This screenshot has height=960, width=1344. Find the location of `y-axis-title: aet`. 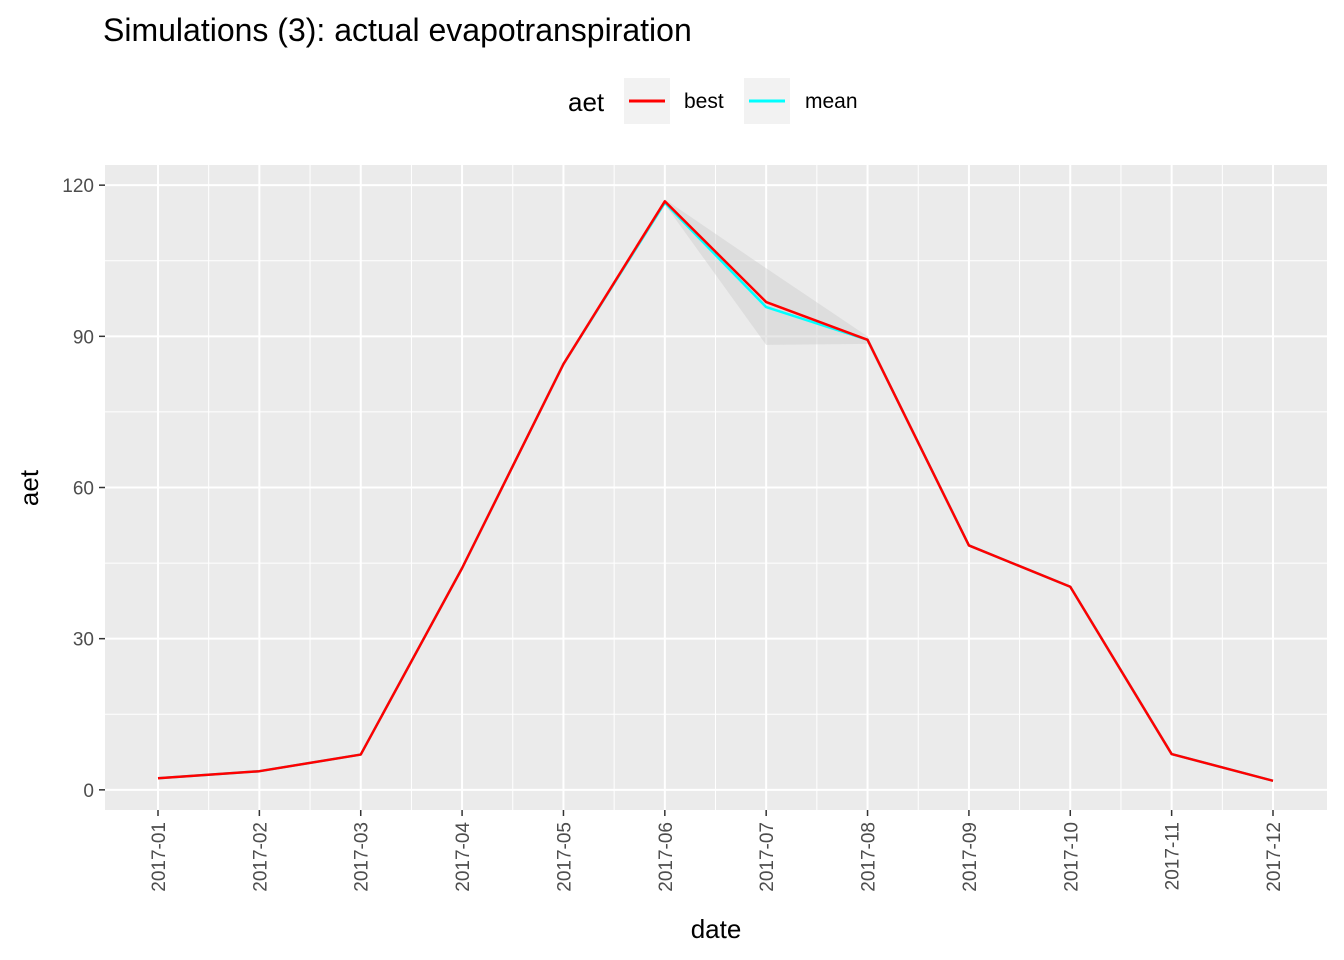

y-axis-title: aet is located at coordinates (29, 487).